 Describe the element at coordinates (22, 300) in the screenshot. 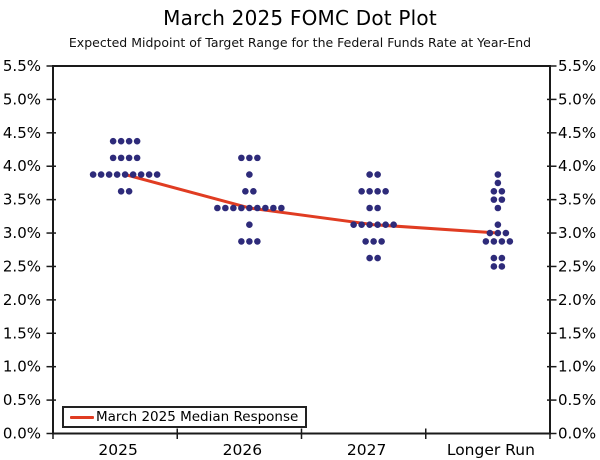

I see `y-axis-label-left: 2.0%` at that location.